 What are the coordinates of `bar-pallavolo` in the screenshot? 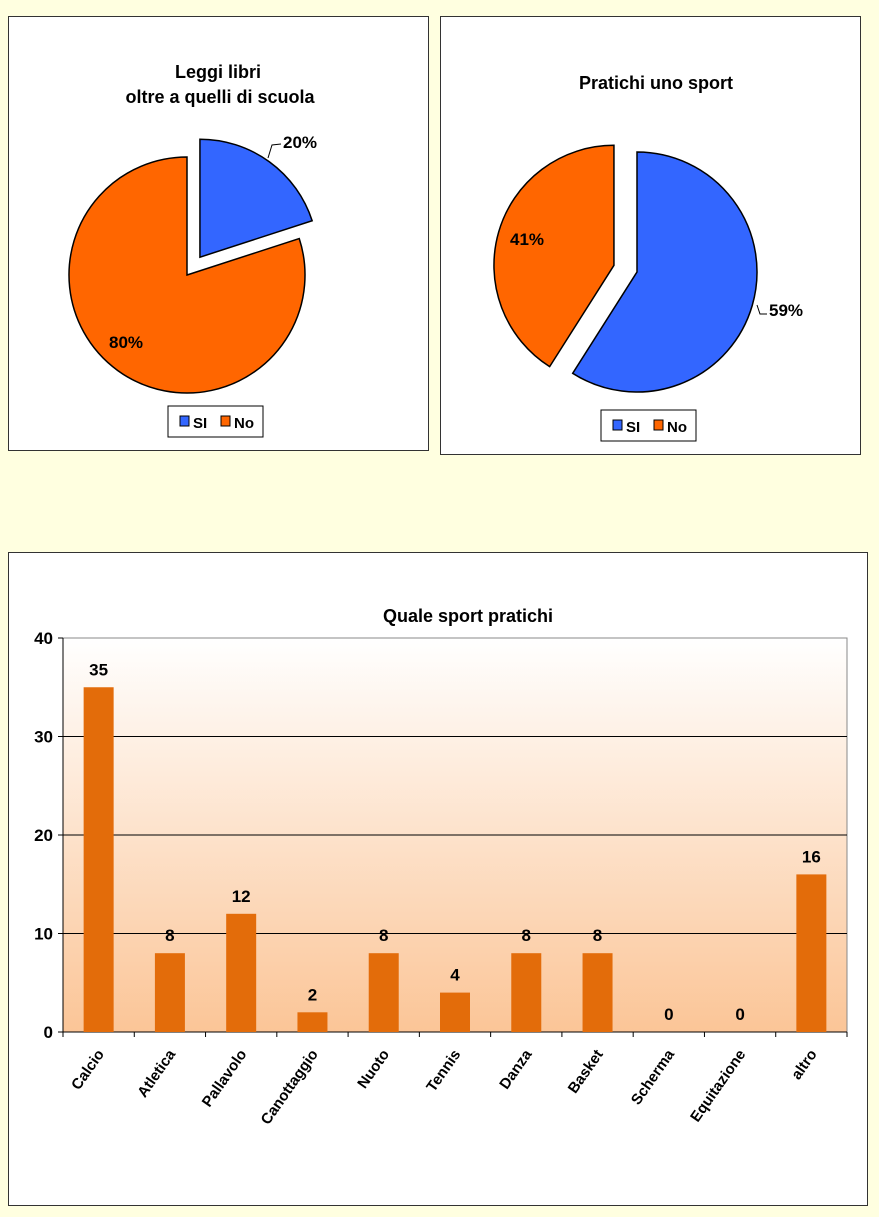 It's located at (241, 972).